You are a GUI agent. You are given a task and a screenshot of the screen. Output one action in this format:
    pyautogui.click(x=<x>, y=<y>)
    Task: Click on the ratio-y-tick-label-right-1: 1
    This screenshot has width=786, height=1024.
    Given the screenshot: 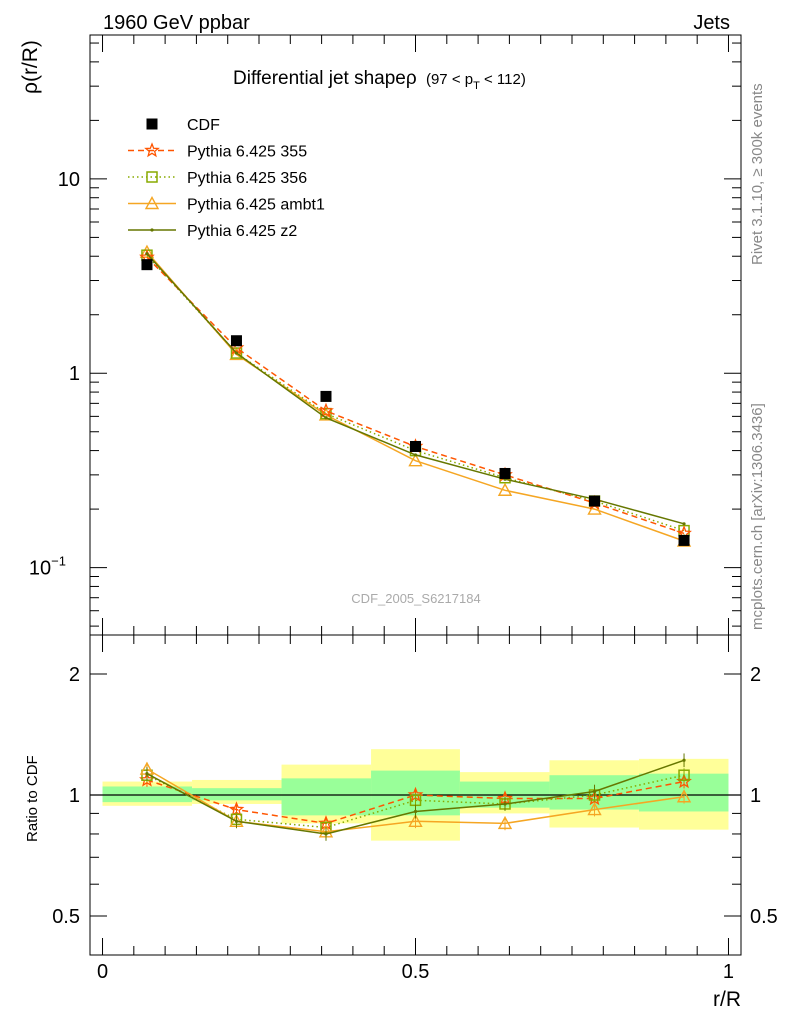 What is the action you would take?
    pyautogui.click(x=755, y=796)
    